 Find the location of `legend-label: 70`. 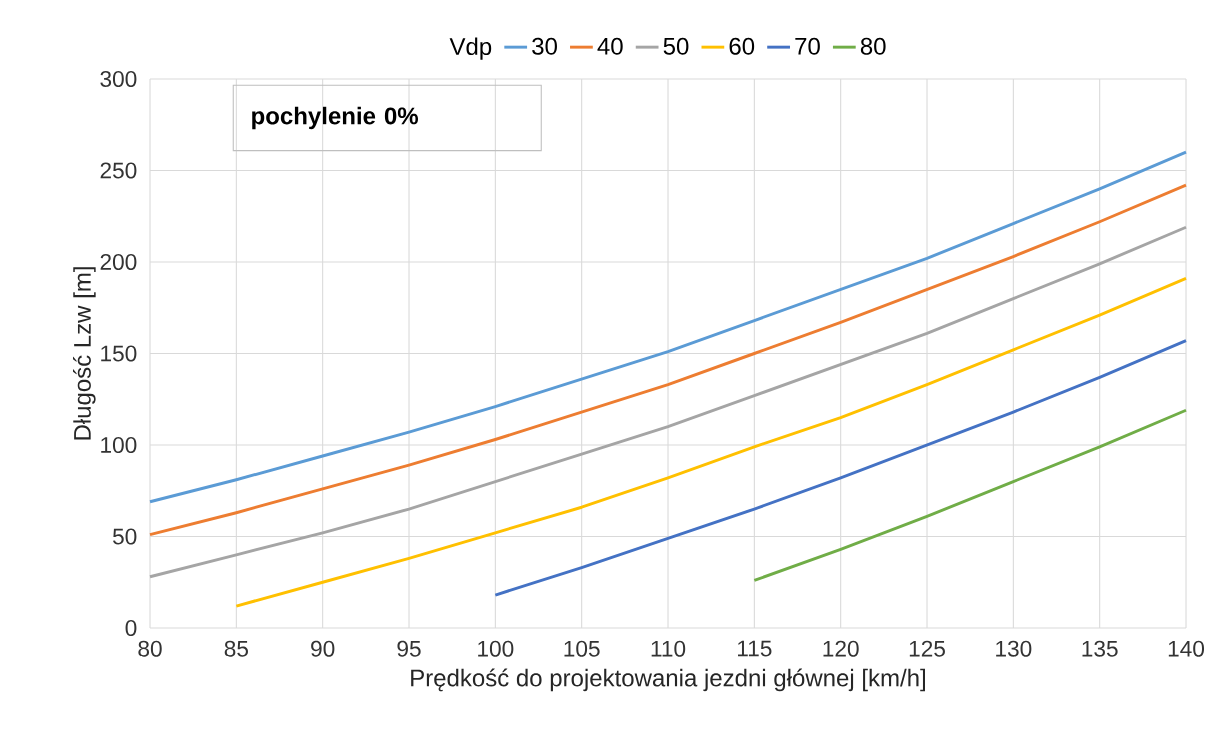

legend-label: 70 is located at coordinates (807, 46).